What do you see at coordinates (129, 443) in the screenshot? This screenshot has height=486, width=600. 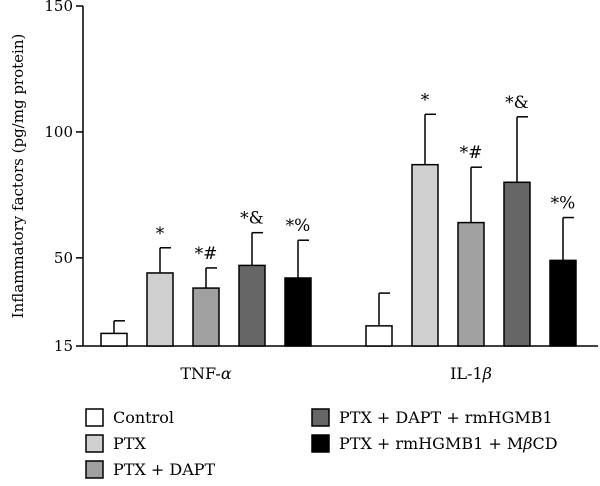 I see `legend-label: PTX` at bounding box center [129, 443].